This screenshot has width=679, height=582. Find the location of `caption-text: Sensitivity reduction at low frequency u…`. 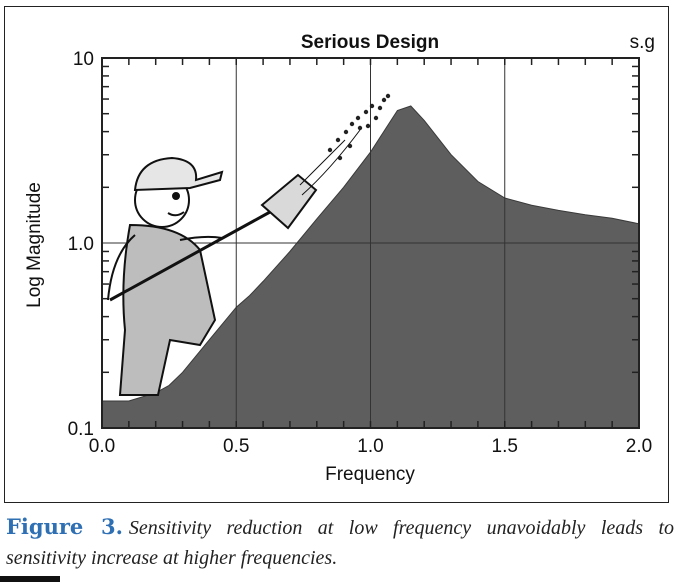

caption-text: Sensitivity reduction at low frequency u… is located at coordinates (340, 543).